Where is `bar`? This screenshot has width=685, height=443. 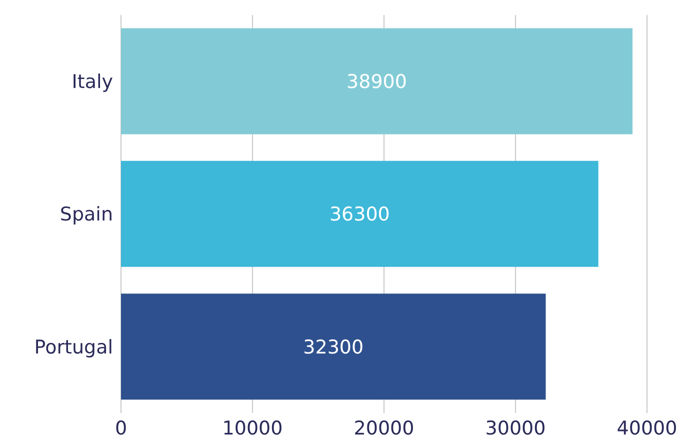
bar is located at coordinates (333, 347).